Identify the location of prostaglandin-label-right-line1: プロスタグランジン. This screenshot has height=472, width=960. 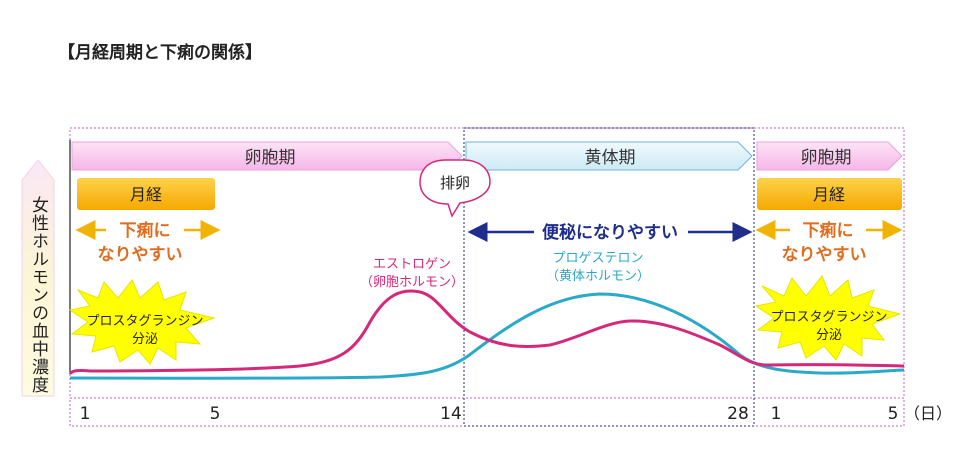
(828, 317).